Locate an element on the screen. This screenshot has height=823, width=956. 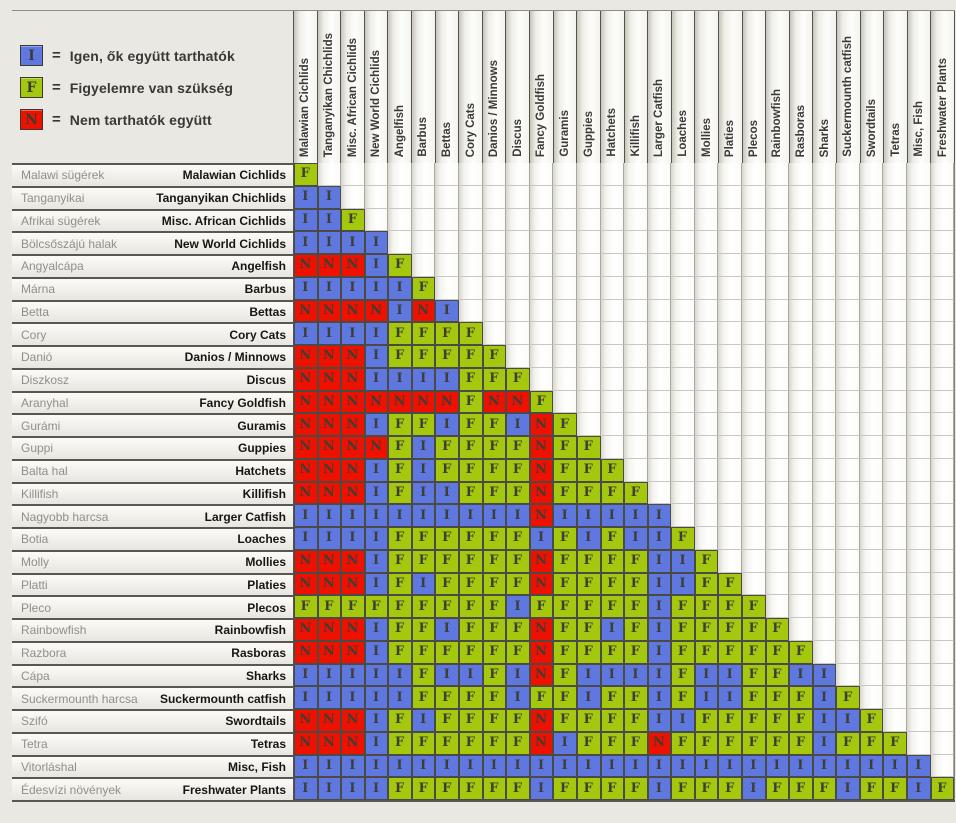
column-header-label: Barbus is located at coordinates (423, 137).